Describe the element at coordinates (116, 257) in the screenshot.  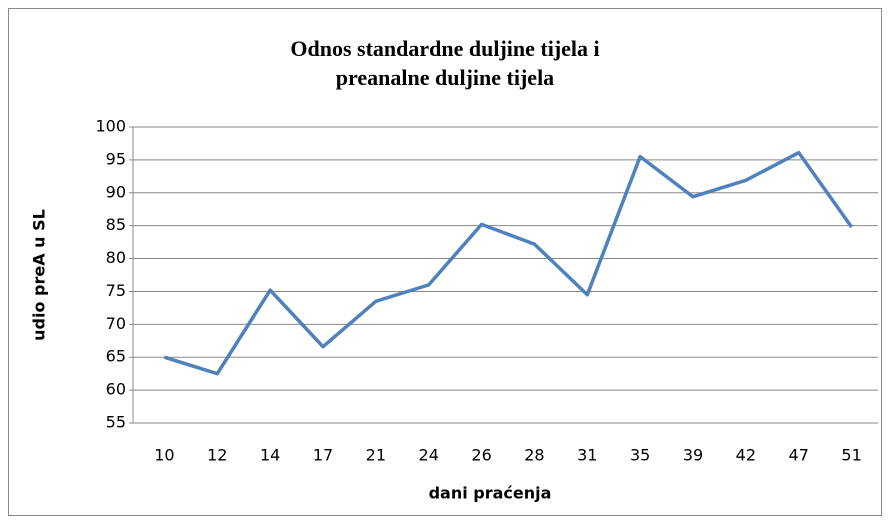
I see `y-tick-label: 80` at that location.